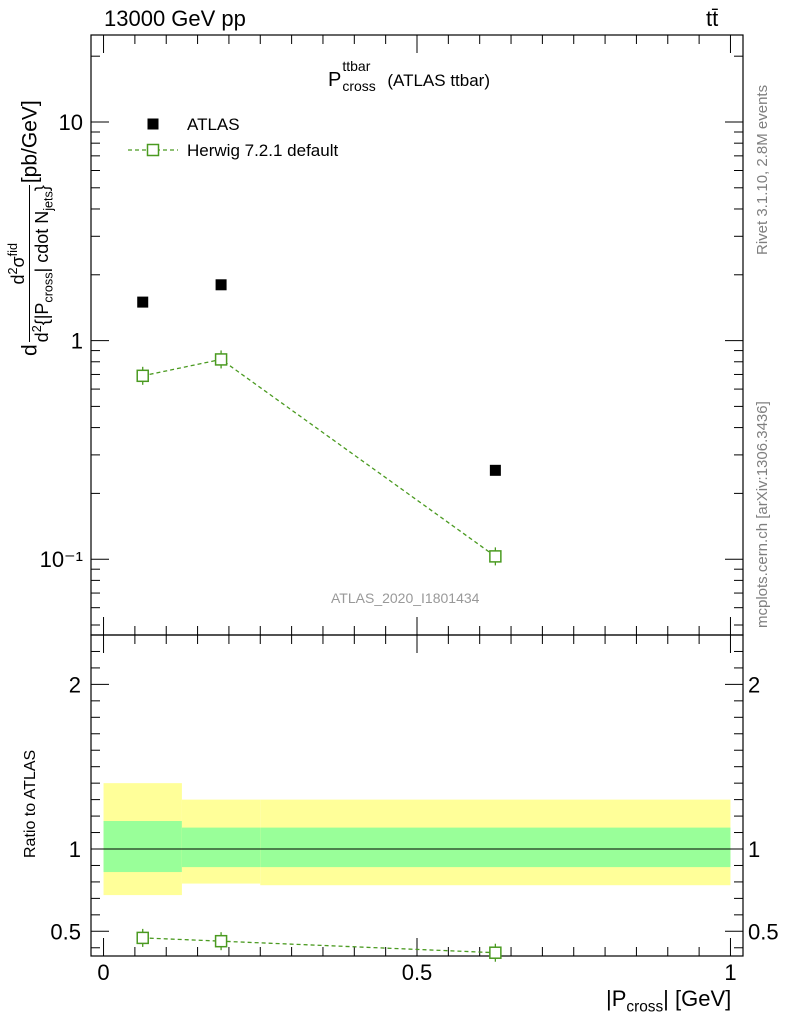 The height and width of the screenshot is (1024, 786). What do you see at coordinates (262, 150) in the screenshot?
I see `legend-herwig-label: Herwig 7.2.1 default` at bounding box center [262, 150].